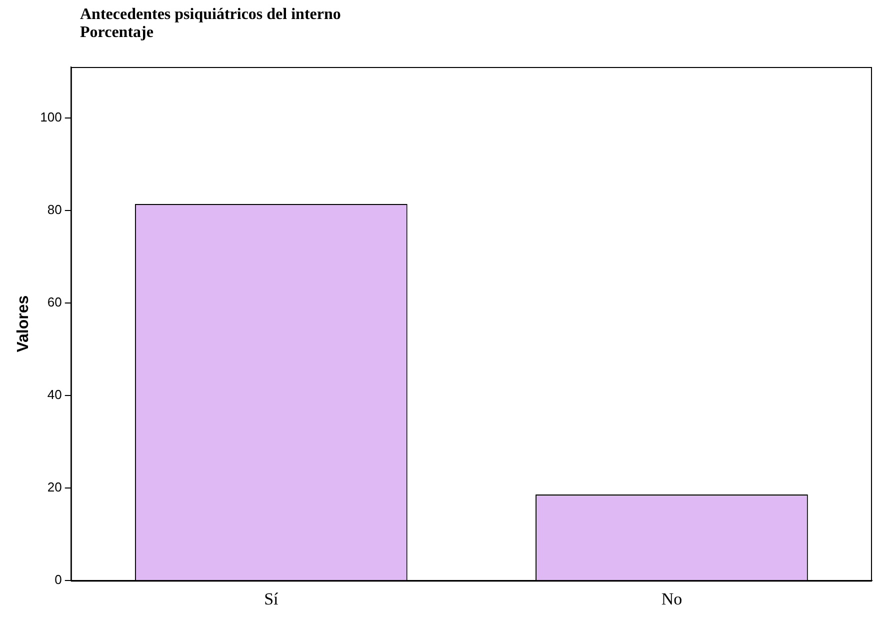 Image resolution: width=874 pixels, height=619 pixels. I want to click on y-tick-label: 80, so click(54, 210).